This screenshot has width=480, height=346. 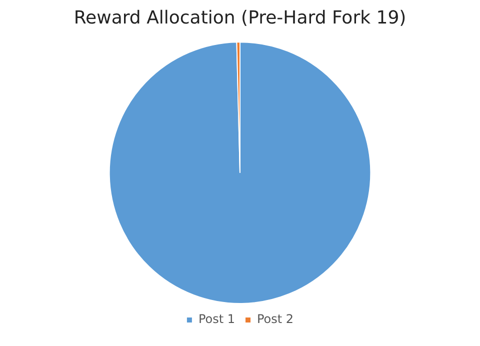 I want to click on legend-label: Post 1, so click(x=217, y=319).